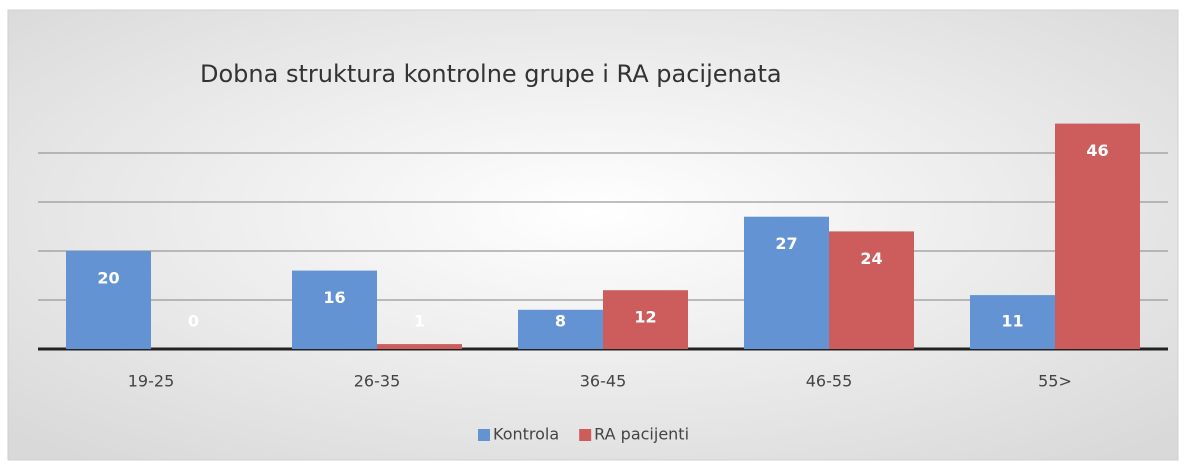  Describe the element at coordinates (419, 321) in the screenshot. I see `data-label: 1` at that location.